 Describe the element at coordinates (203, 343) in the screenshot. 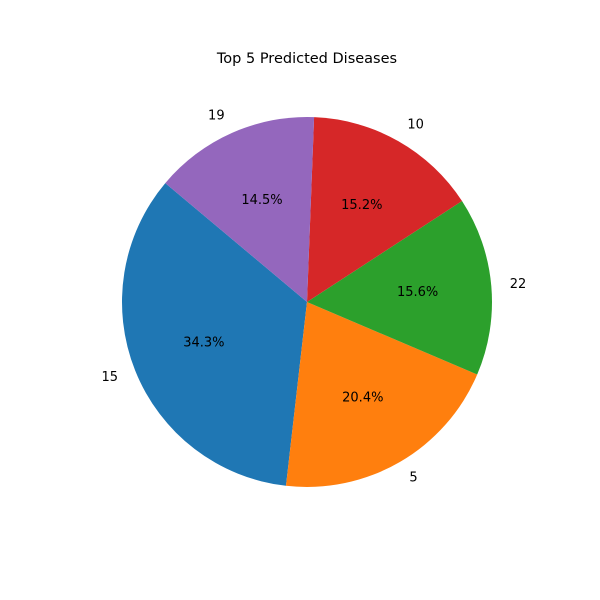

I see `slice-percent-15: 34.3%` at that location.